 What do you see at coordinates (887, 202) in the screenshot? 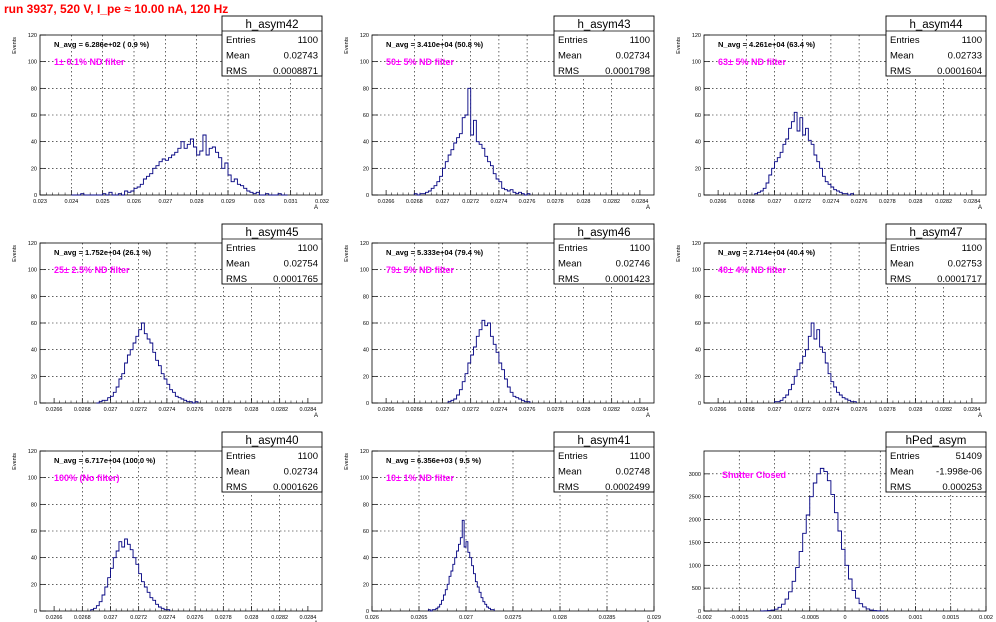
I see `x-tick-label: 0.0278` at bounding box center [887, 202].